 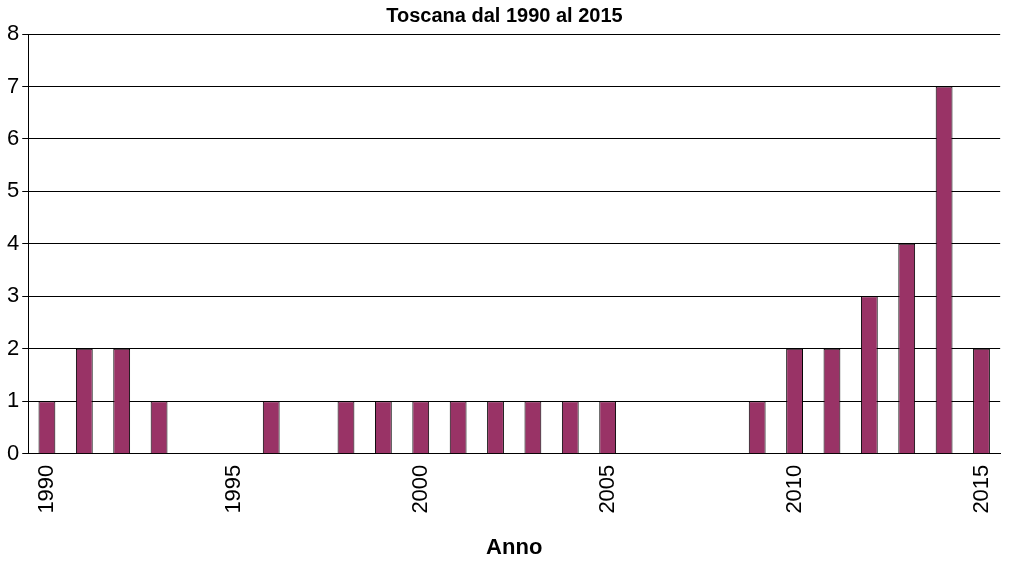 What do you see at coordinates (13, 137) in the screenshot?
I see `y-tick-label: 6` at bounding box center [13, 137].